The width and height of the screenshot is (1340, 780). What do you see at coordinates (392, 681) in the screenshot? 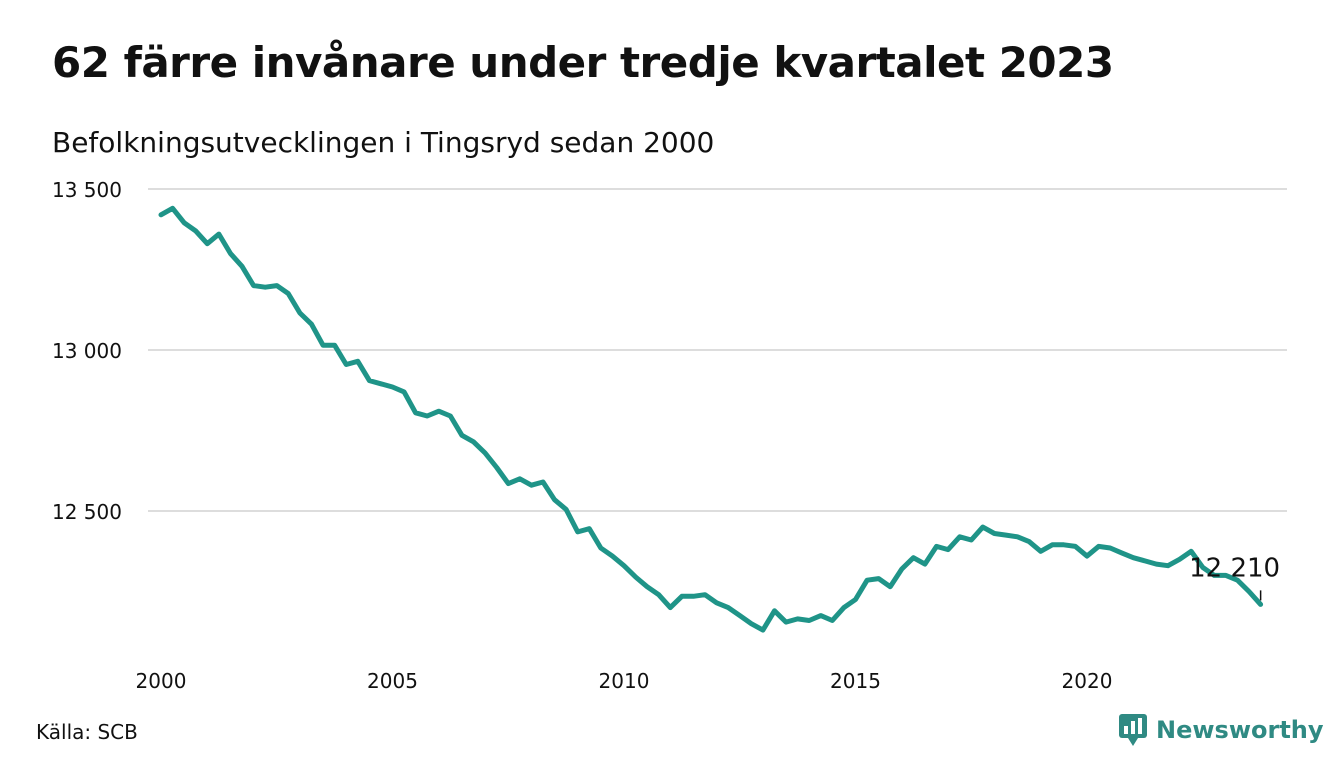
I see `x-tick-label: 2005` at bounding box center [392, 681].